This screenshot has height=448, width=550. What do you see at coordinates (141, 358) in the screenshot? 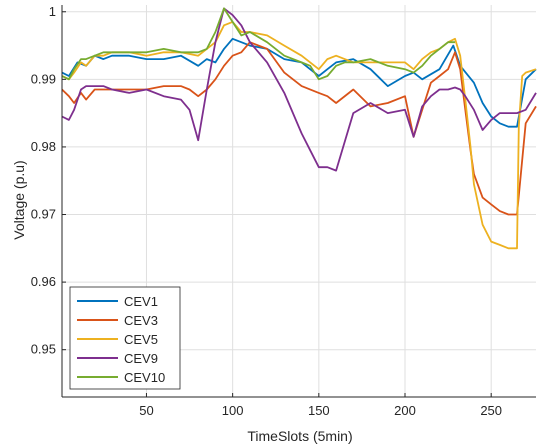
I see `legend-label-cev9: CEV9` at bounding box center [141, 358].